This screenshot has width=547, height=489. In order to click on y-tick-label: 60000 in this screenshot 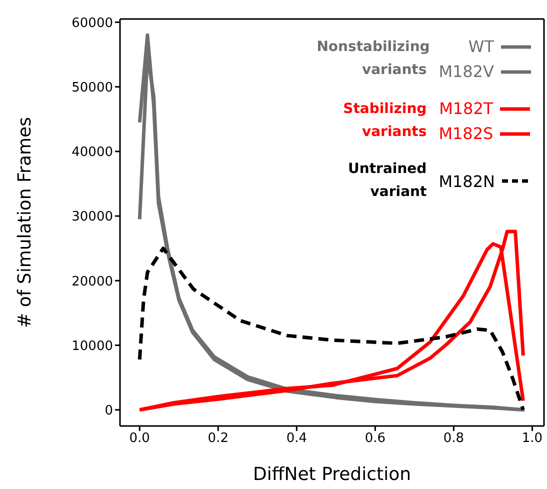, I will do `click(92, 23)`.